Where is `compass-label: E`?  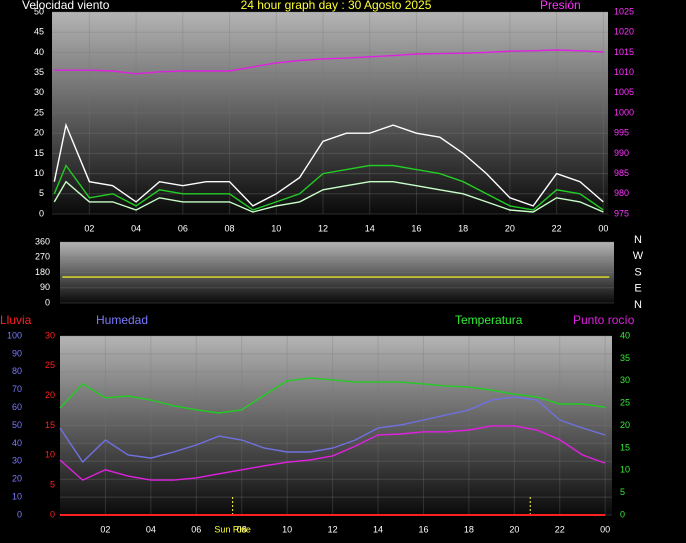
compass-label: E is located at coordinates (637, 289).